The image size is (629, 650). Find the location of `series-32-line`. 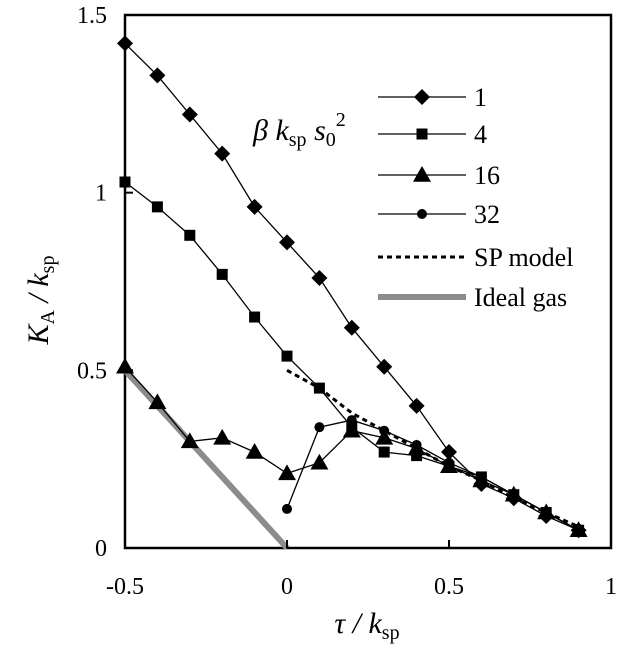

series-32-line is located at coordinates (432, 475).